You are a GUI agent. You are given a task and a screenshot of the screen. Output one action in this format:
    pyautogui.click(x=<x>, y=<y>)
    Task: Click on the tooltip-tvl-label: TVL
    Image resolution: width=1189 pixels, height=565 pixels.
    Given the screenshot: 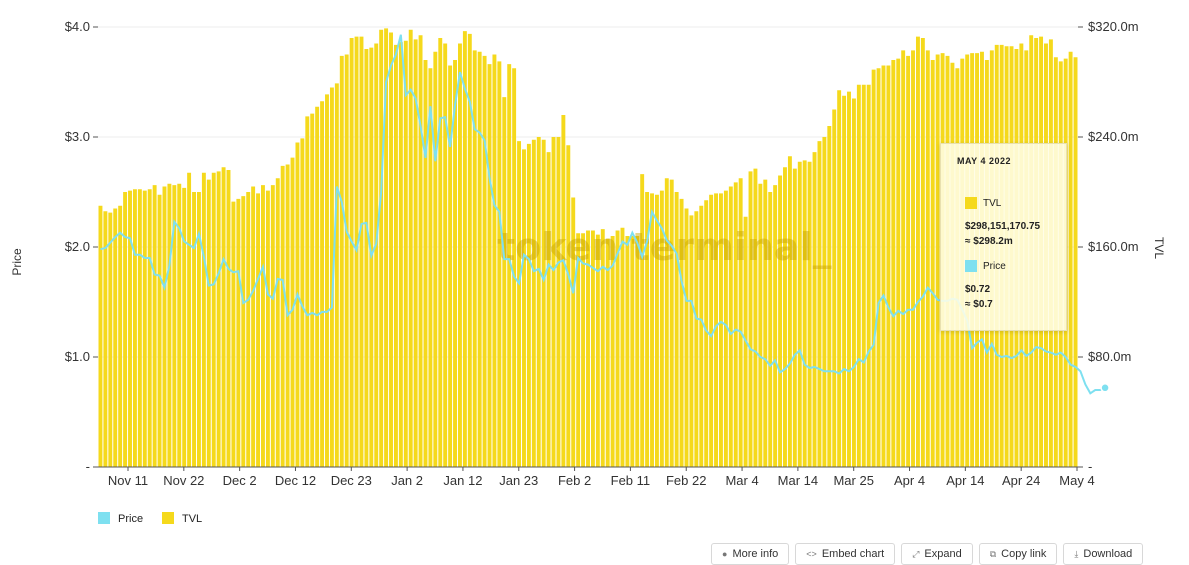 What is the action you would take?
    pyautogui.click(x=992, y=203)
    